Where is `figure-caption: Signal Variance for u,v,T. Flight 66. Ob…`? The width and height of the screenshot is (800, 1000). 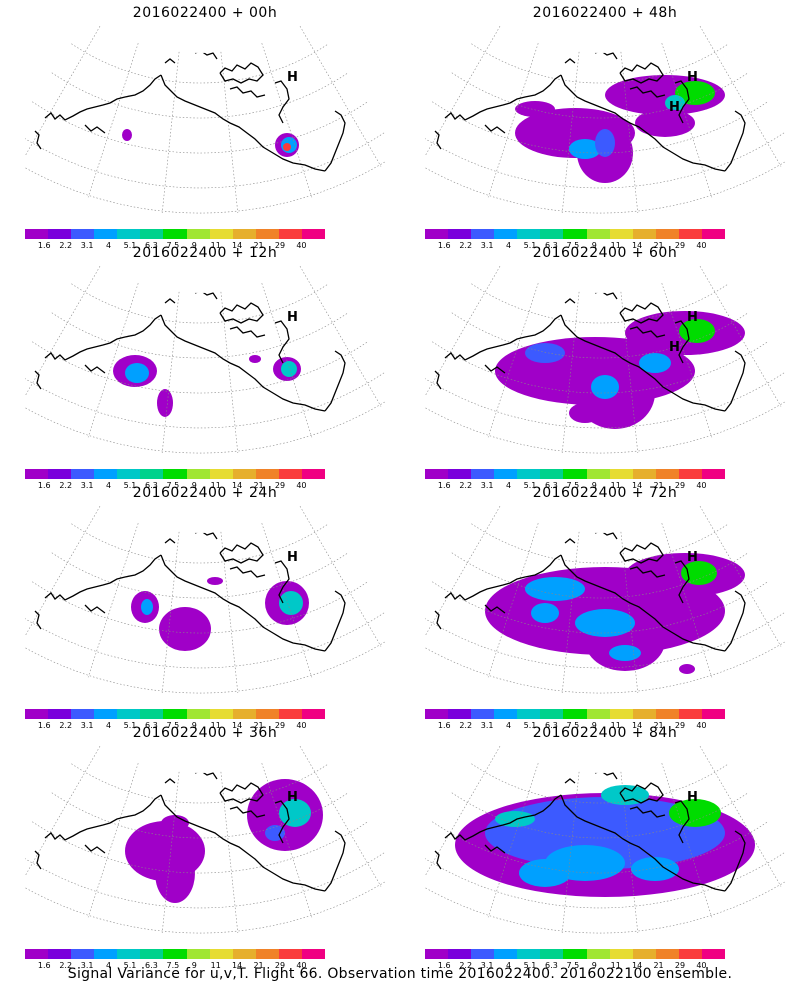 figure-caption: Signal Variance for u,v,T. Flight 66. Ob… is located at coordinates (400, 974).